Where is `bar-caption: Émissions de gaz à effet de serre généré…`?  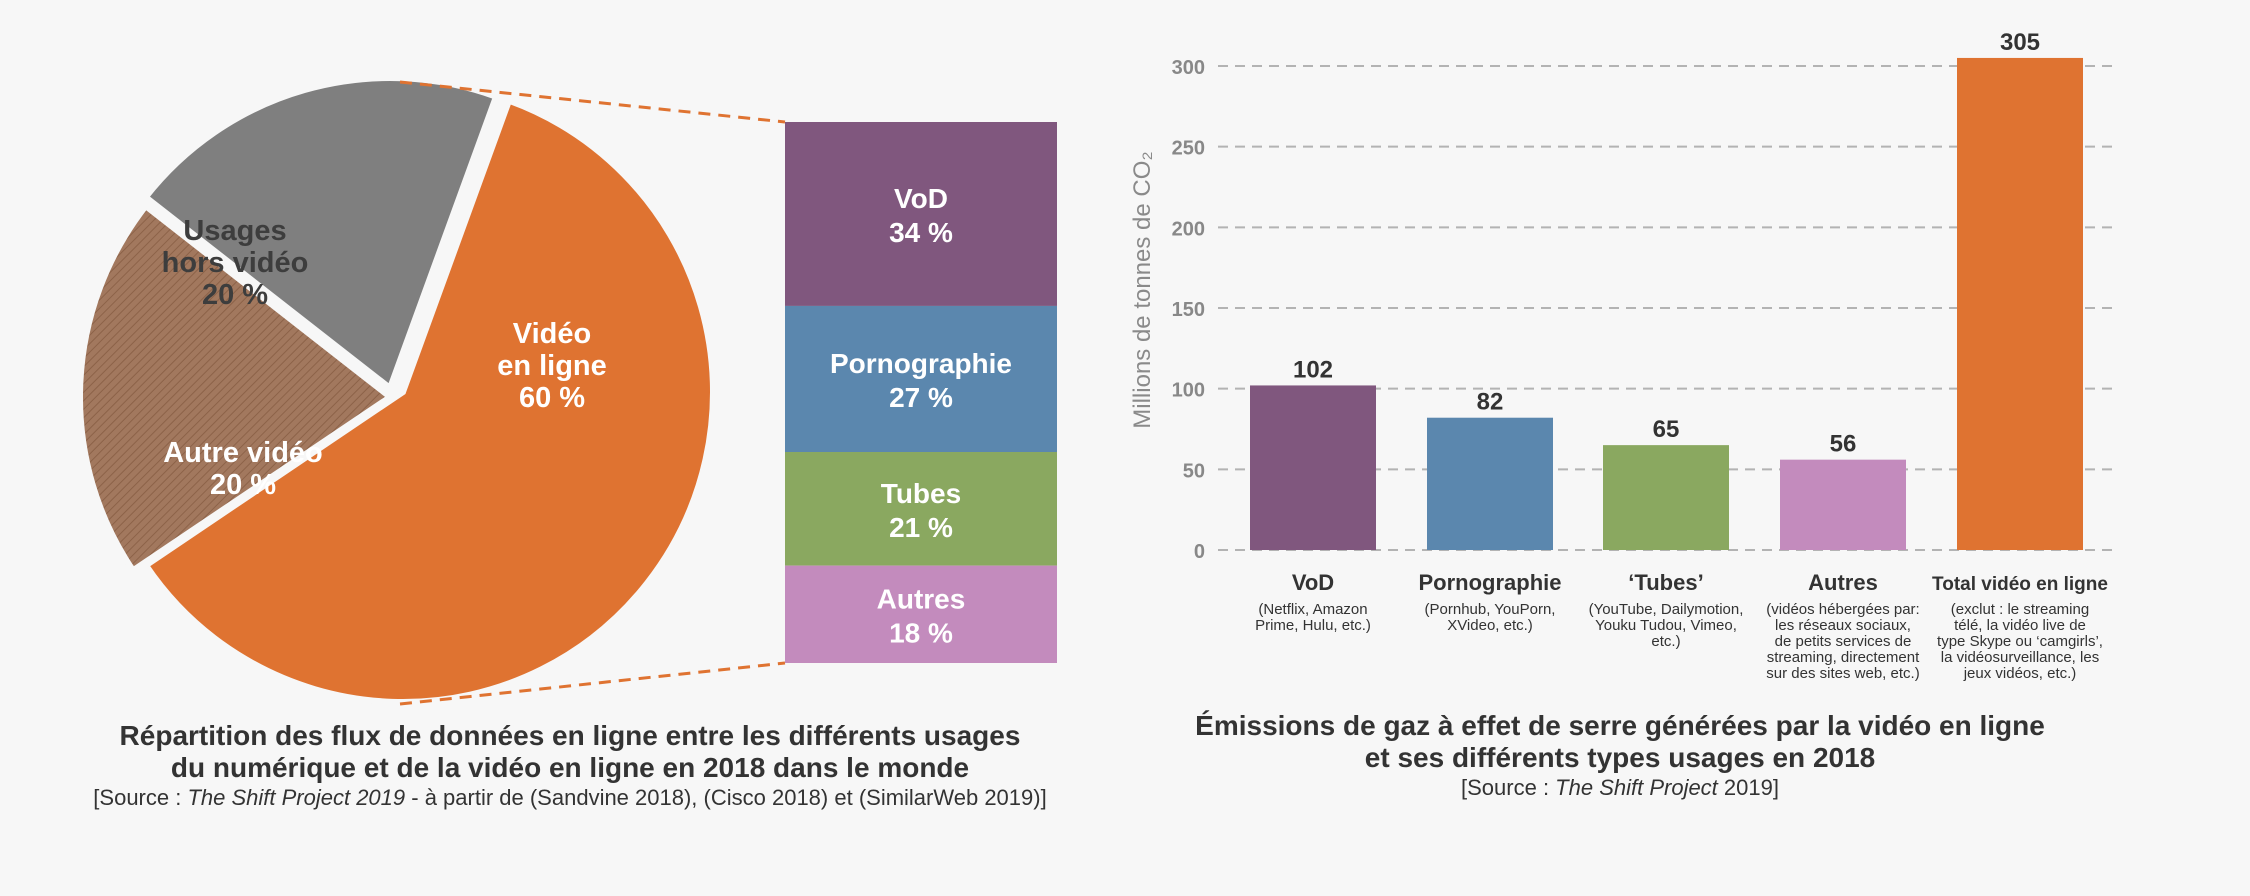
bar-caption: Émissions de gaz à effet de serre généré… is located at coordinates (1620, 756).